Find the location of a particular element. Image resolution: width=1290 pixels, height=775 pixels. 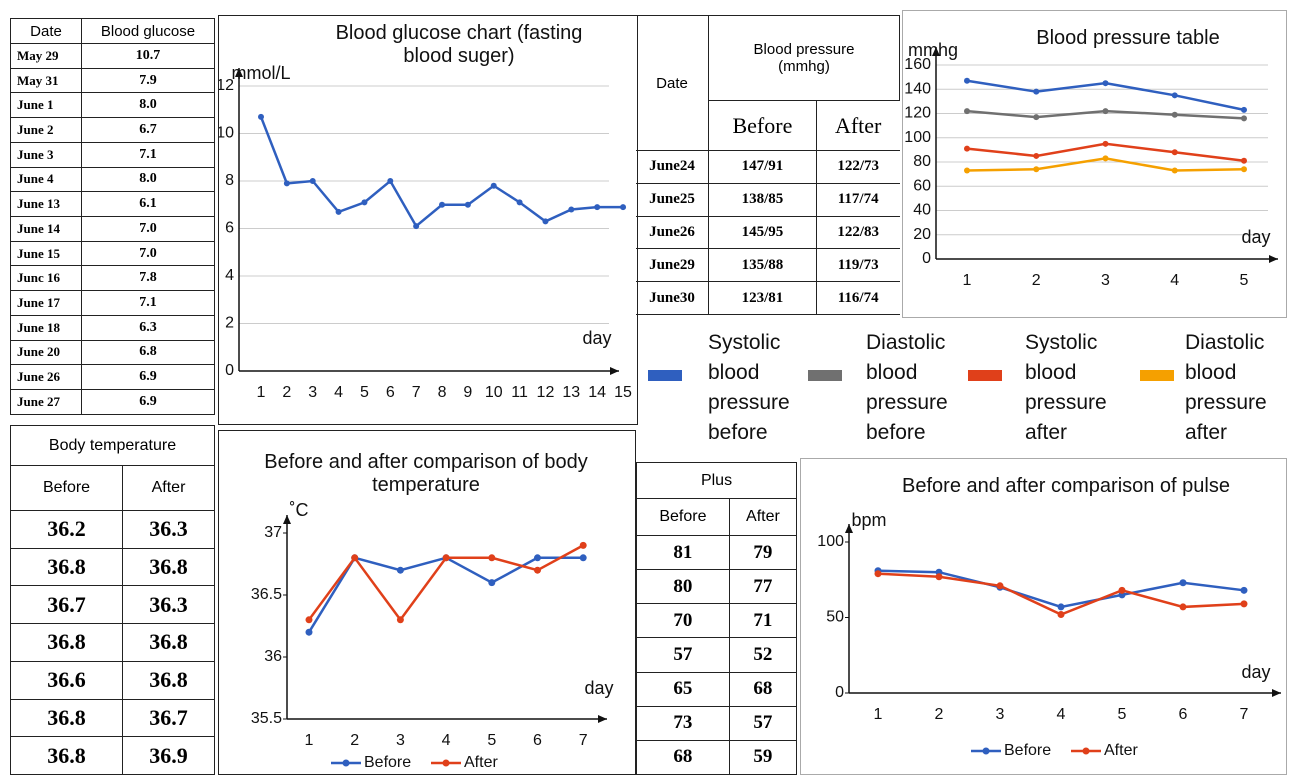

table-row: 73 57 is located at coordinates (717, 723).